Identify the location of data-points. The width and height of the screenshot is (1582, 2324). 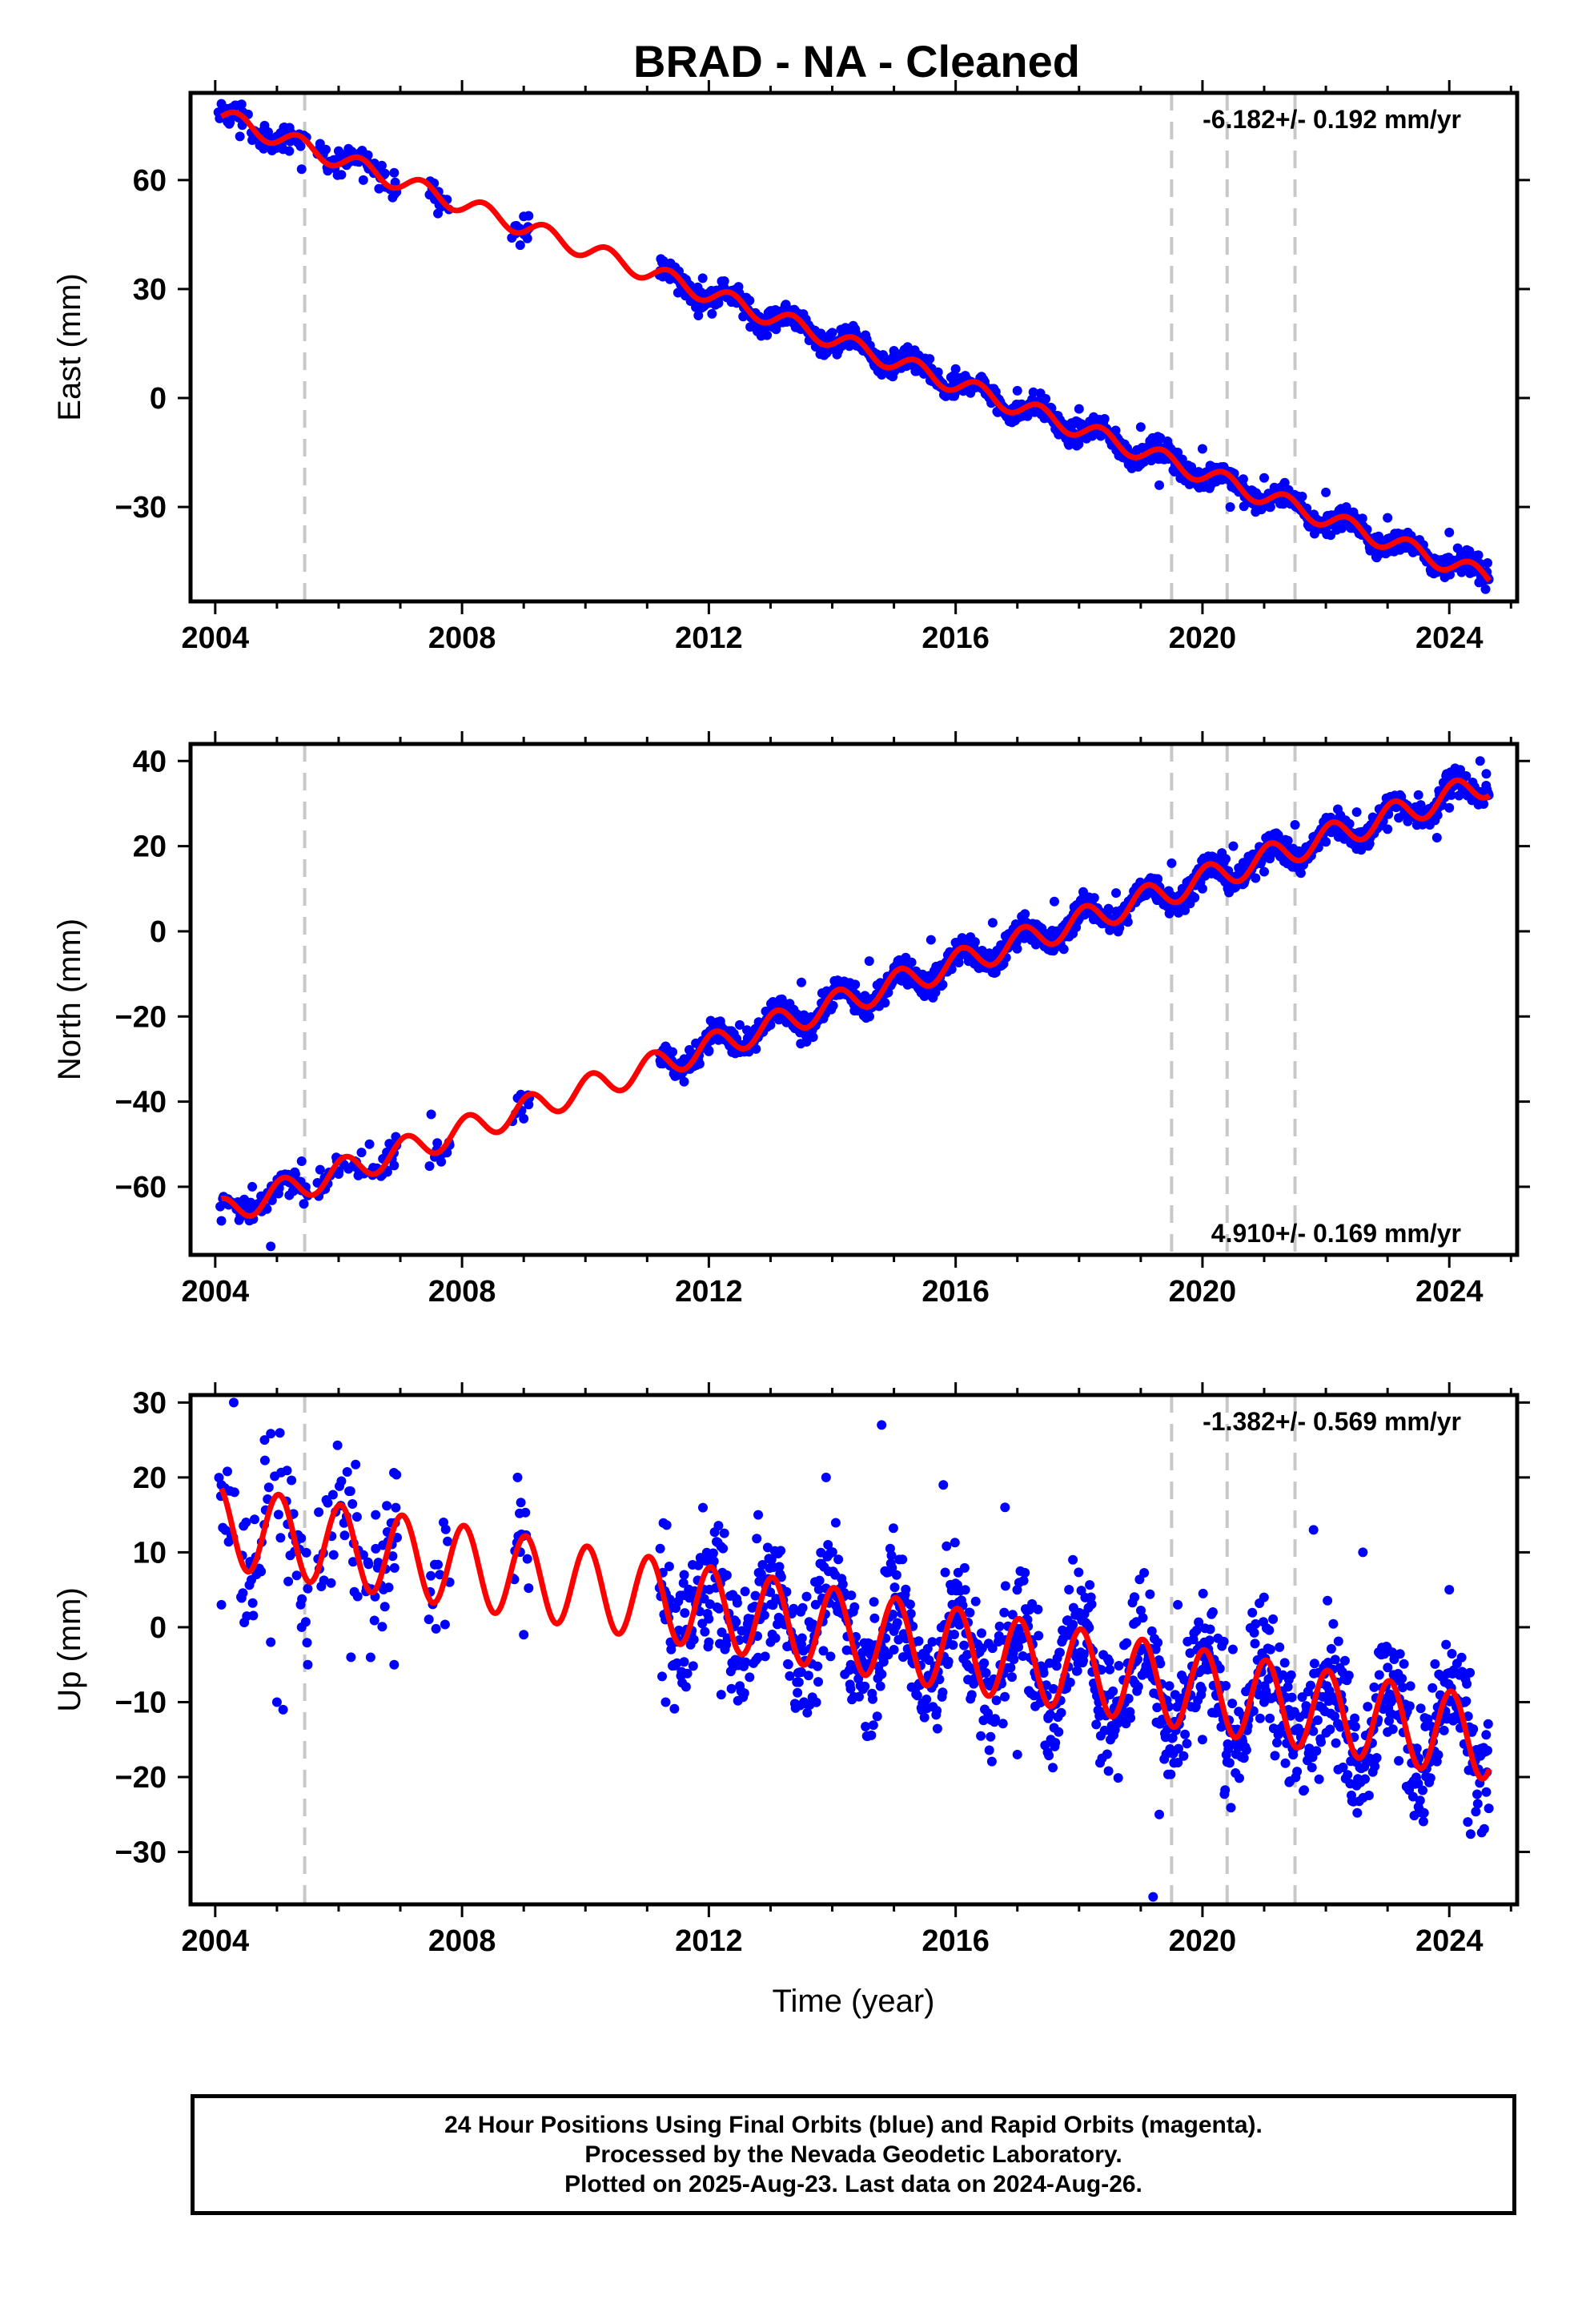
(854, 1633).